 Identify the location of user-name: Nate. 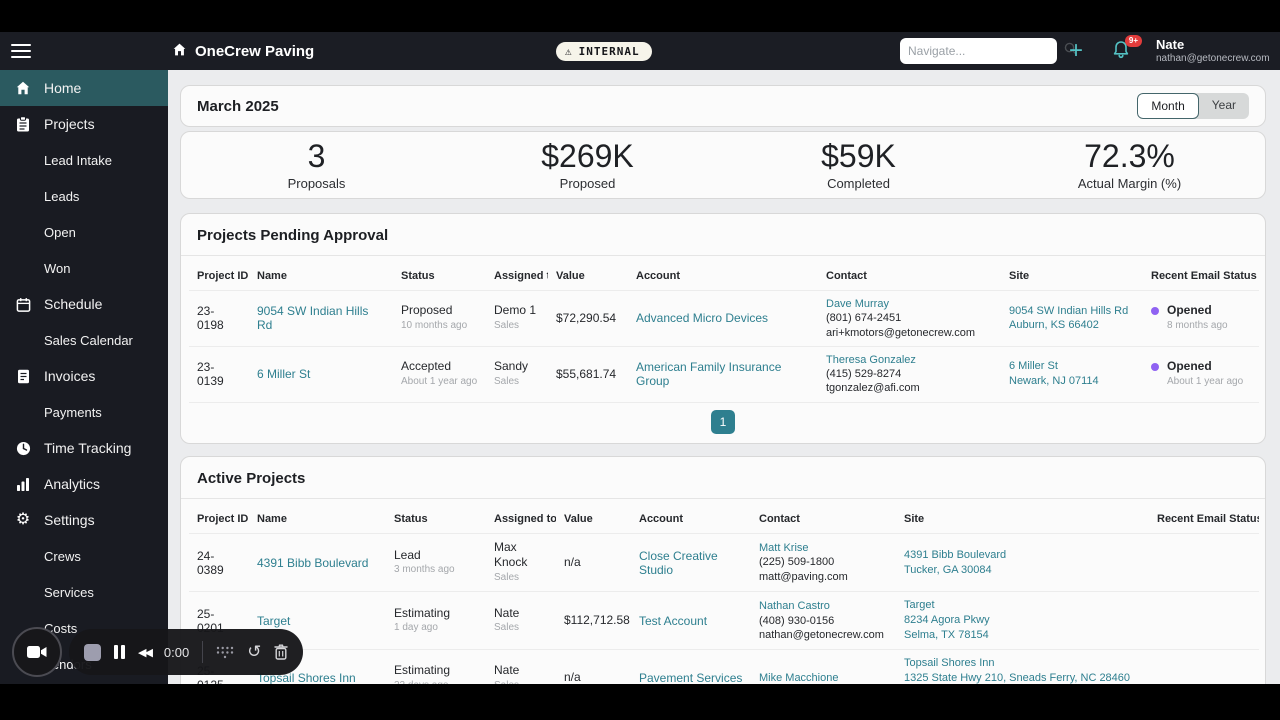
(1170, 44).